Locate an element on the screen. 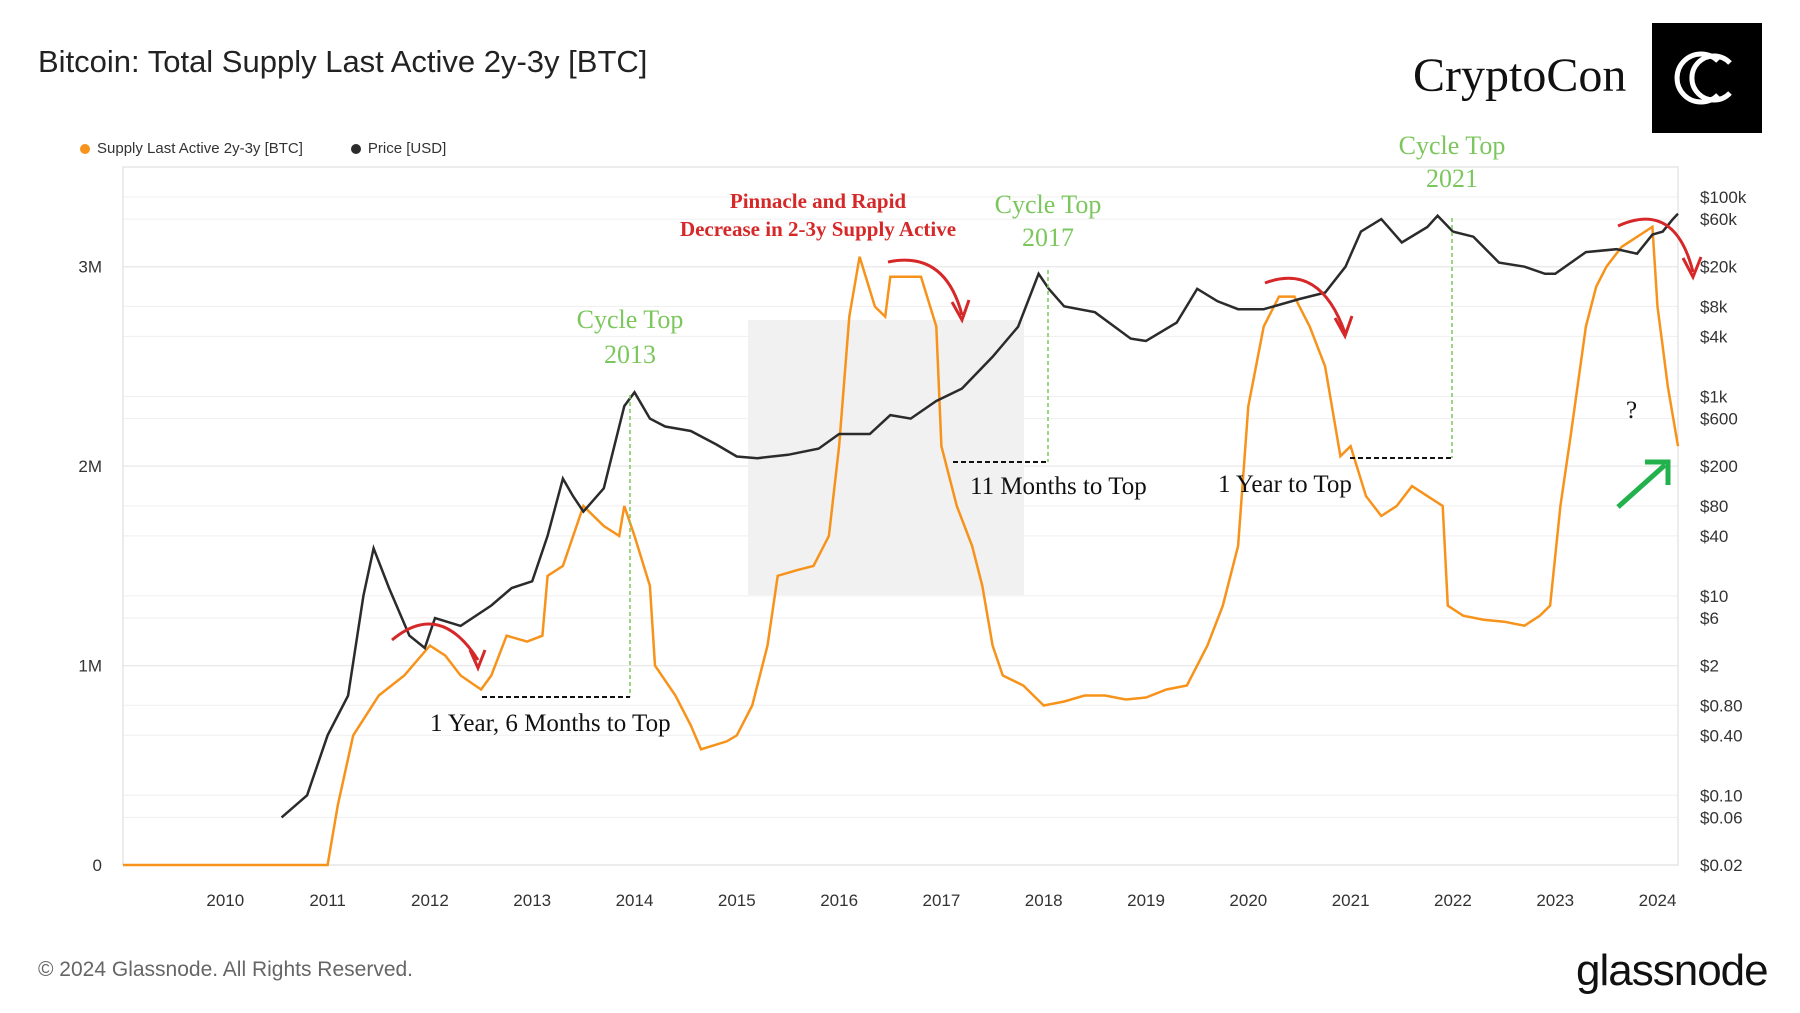 This screenshot has height=1013, width=1800. x-tick-label: 2010 is located at coordinates (225, 900).